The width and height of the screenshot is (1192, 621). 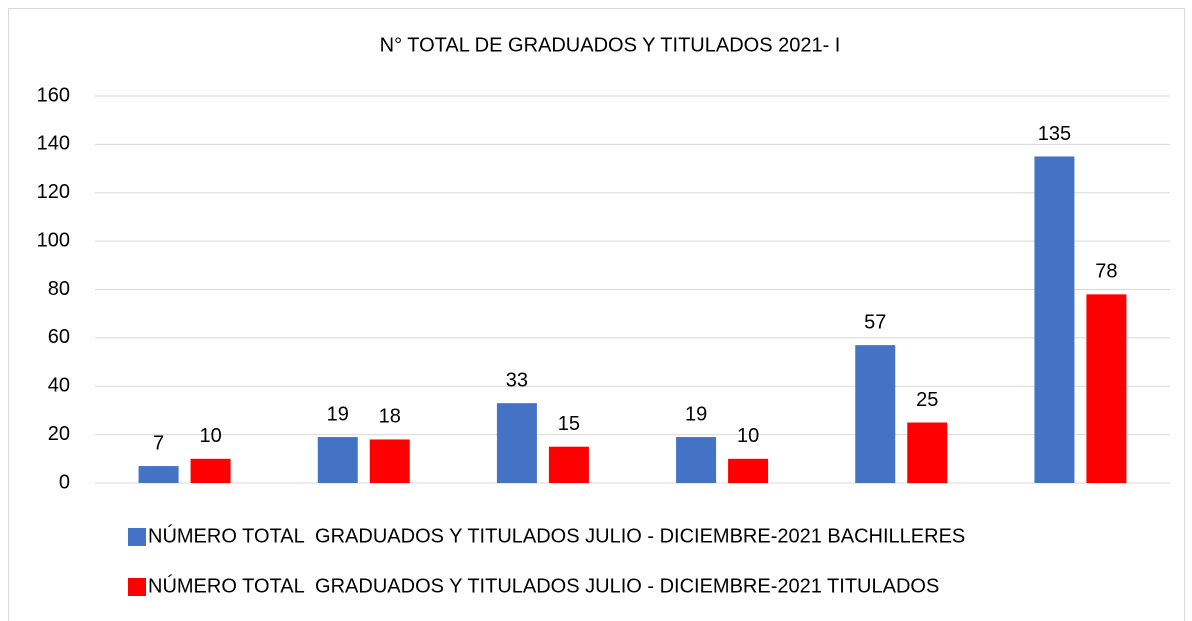 I want to click on y-tick-label: 0, so click(x=64, y=482).